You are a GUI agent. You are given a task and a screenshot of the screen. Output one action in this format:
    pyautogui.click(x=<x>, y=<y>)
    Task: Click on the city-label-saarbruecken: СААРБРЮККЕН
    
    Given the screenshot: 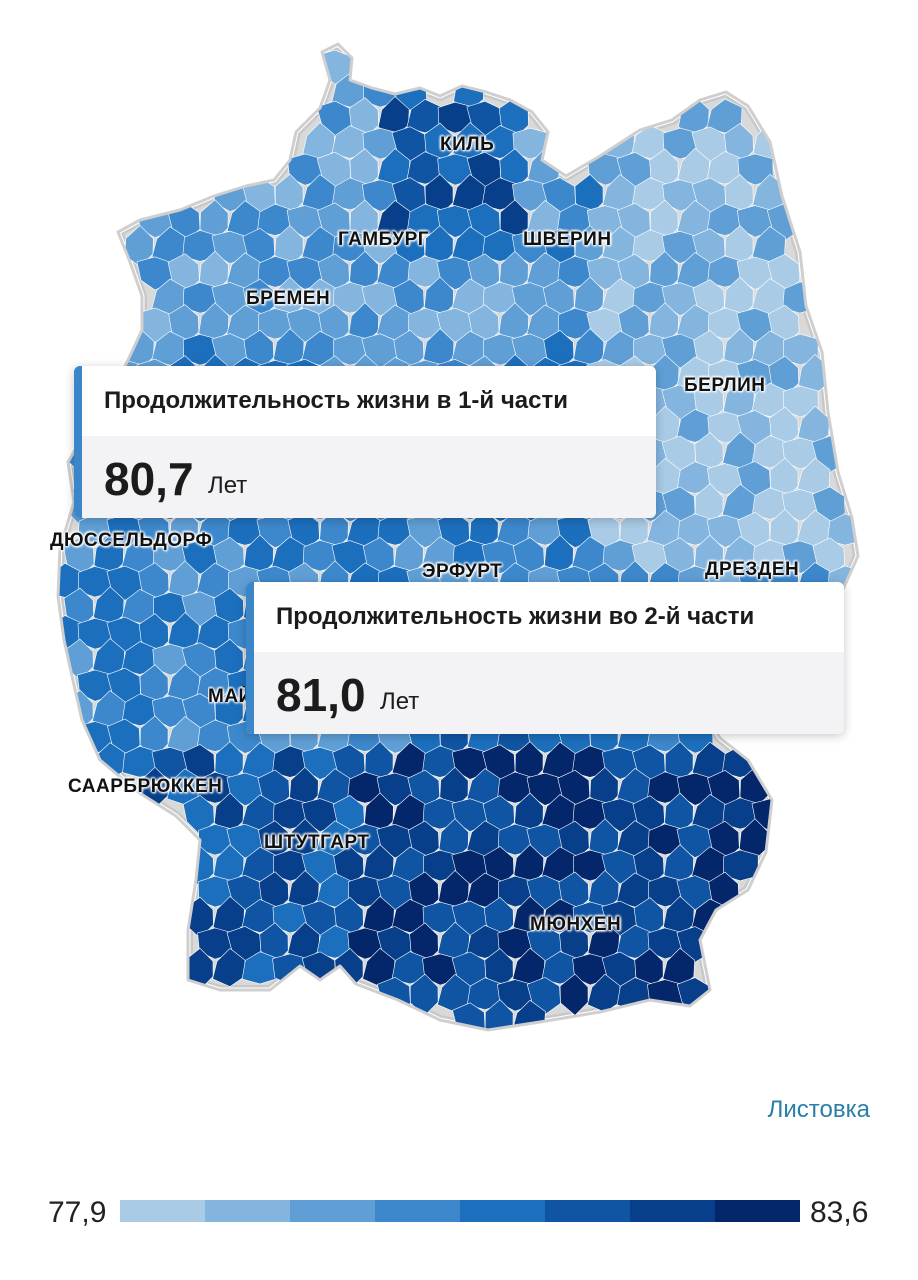 What is the action you would take?
    pyautogui.click(x=145, y=786)
    